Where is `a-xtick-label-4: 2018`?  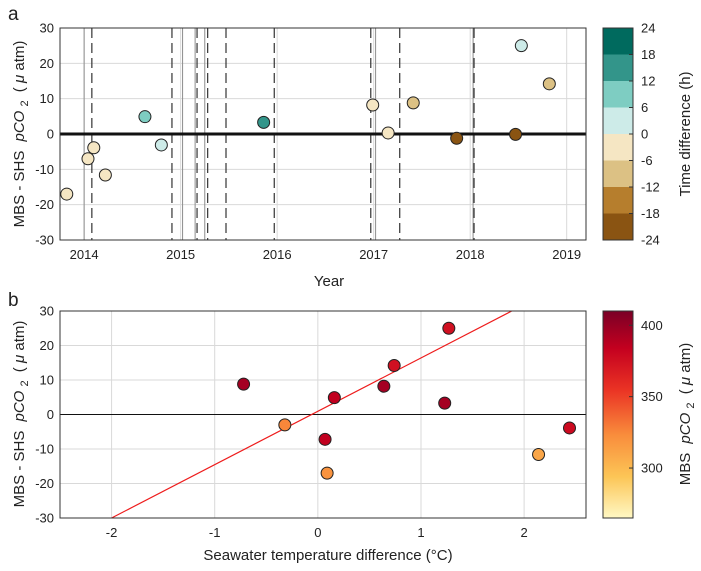 a-xtick-label-4: 2018 is located at coordinates (470, 254).